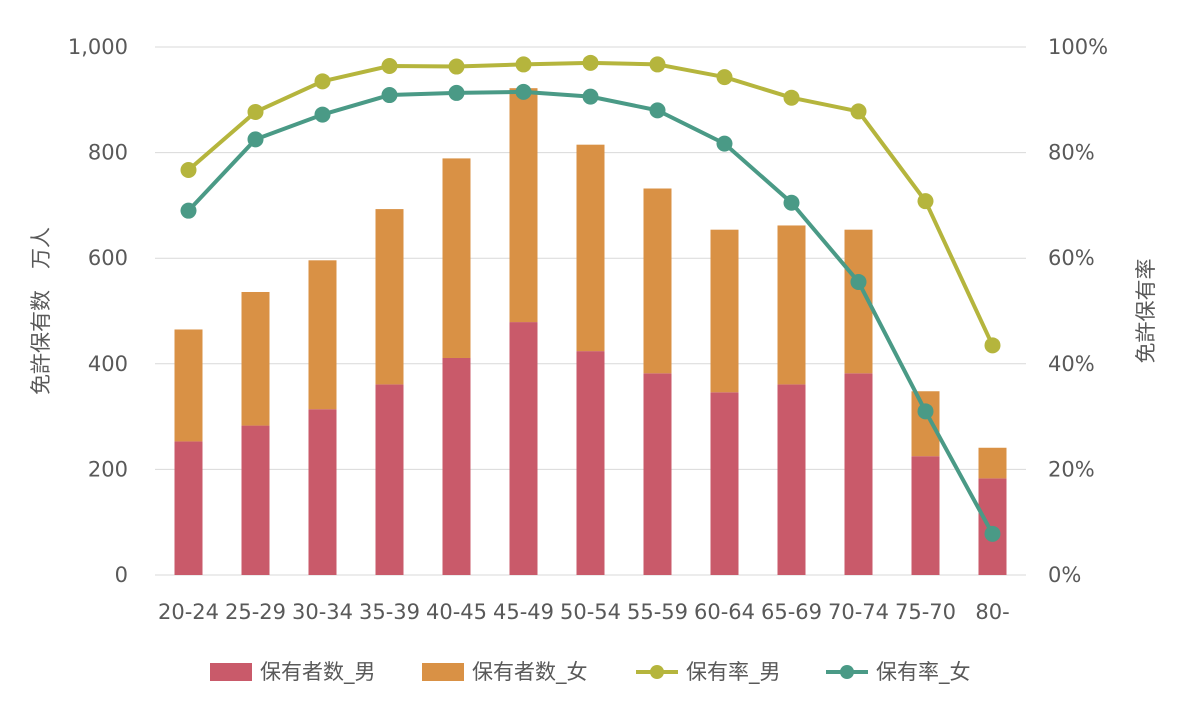 The width and height of the screenshot is (1182, 708). I want to click on legend: 保有者数_男 保有者数_女 保有率_男 保有率_女, so click(590, 672).